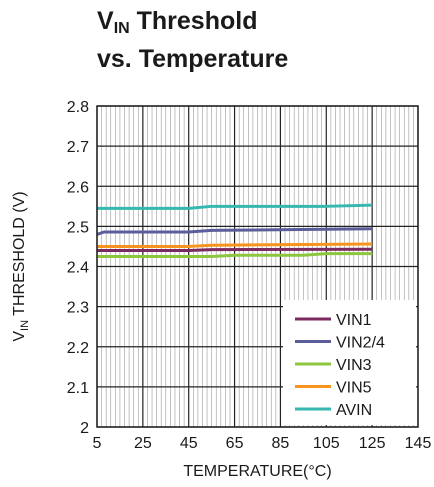 The height and width of the screenshot is (487, 434). Describe the element at coordinates (189, 443) in the screenshot. I see `x-tick-label: 45` at that location.